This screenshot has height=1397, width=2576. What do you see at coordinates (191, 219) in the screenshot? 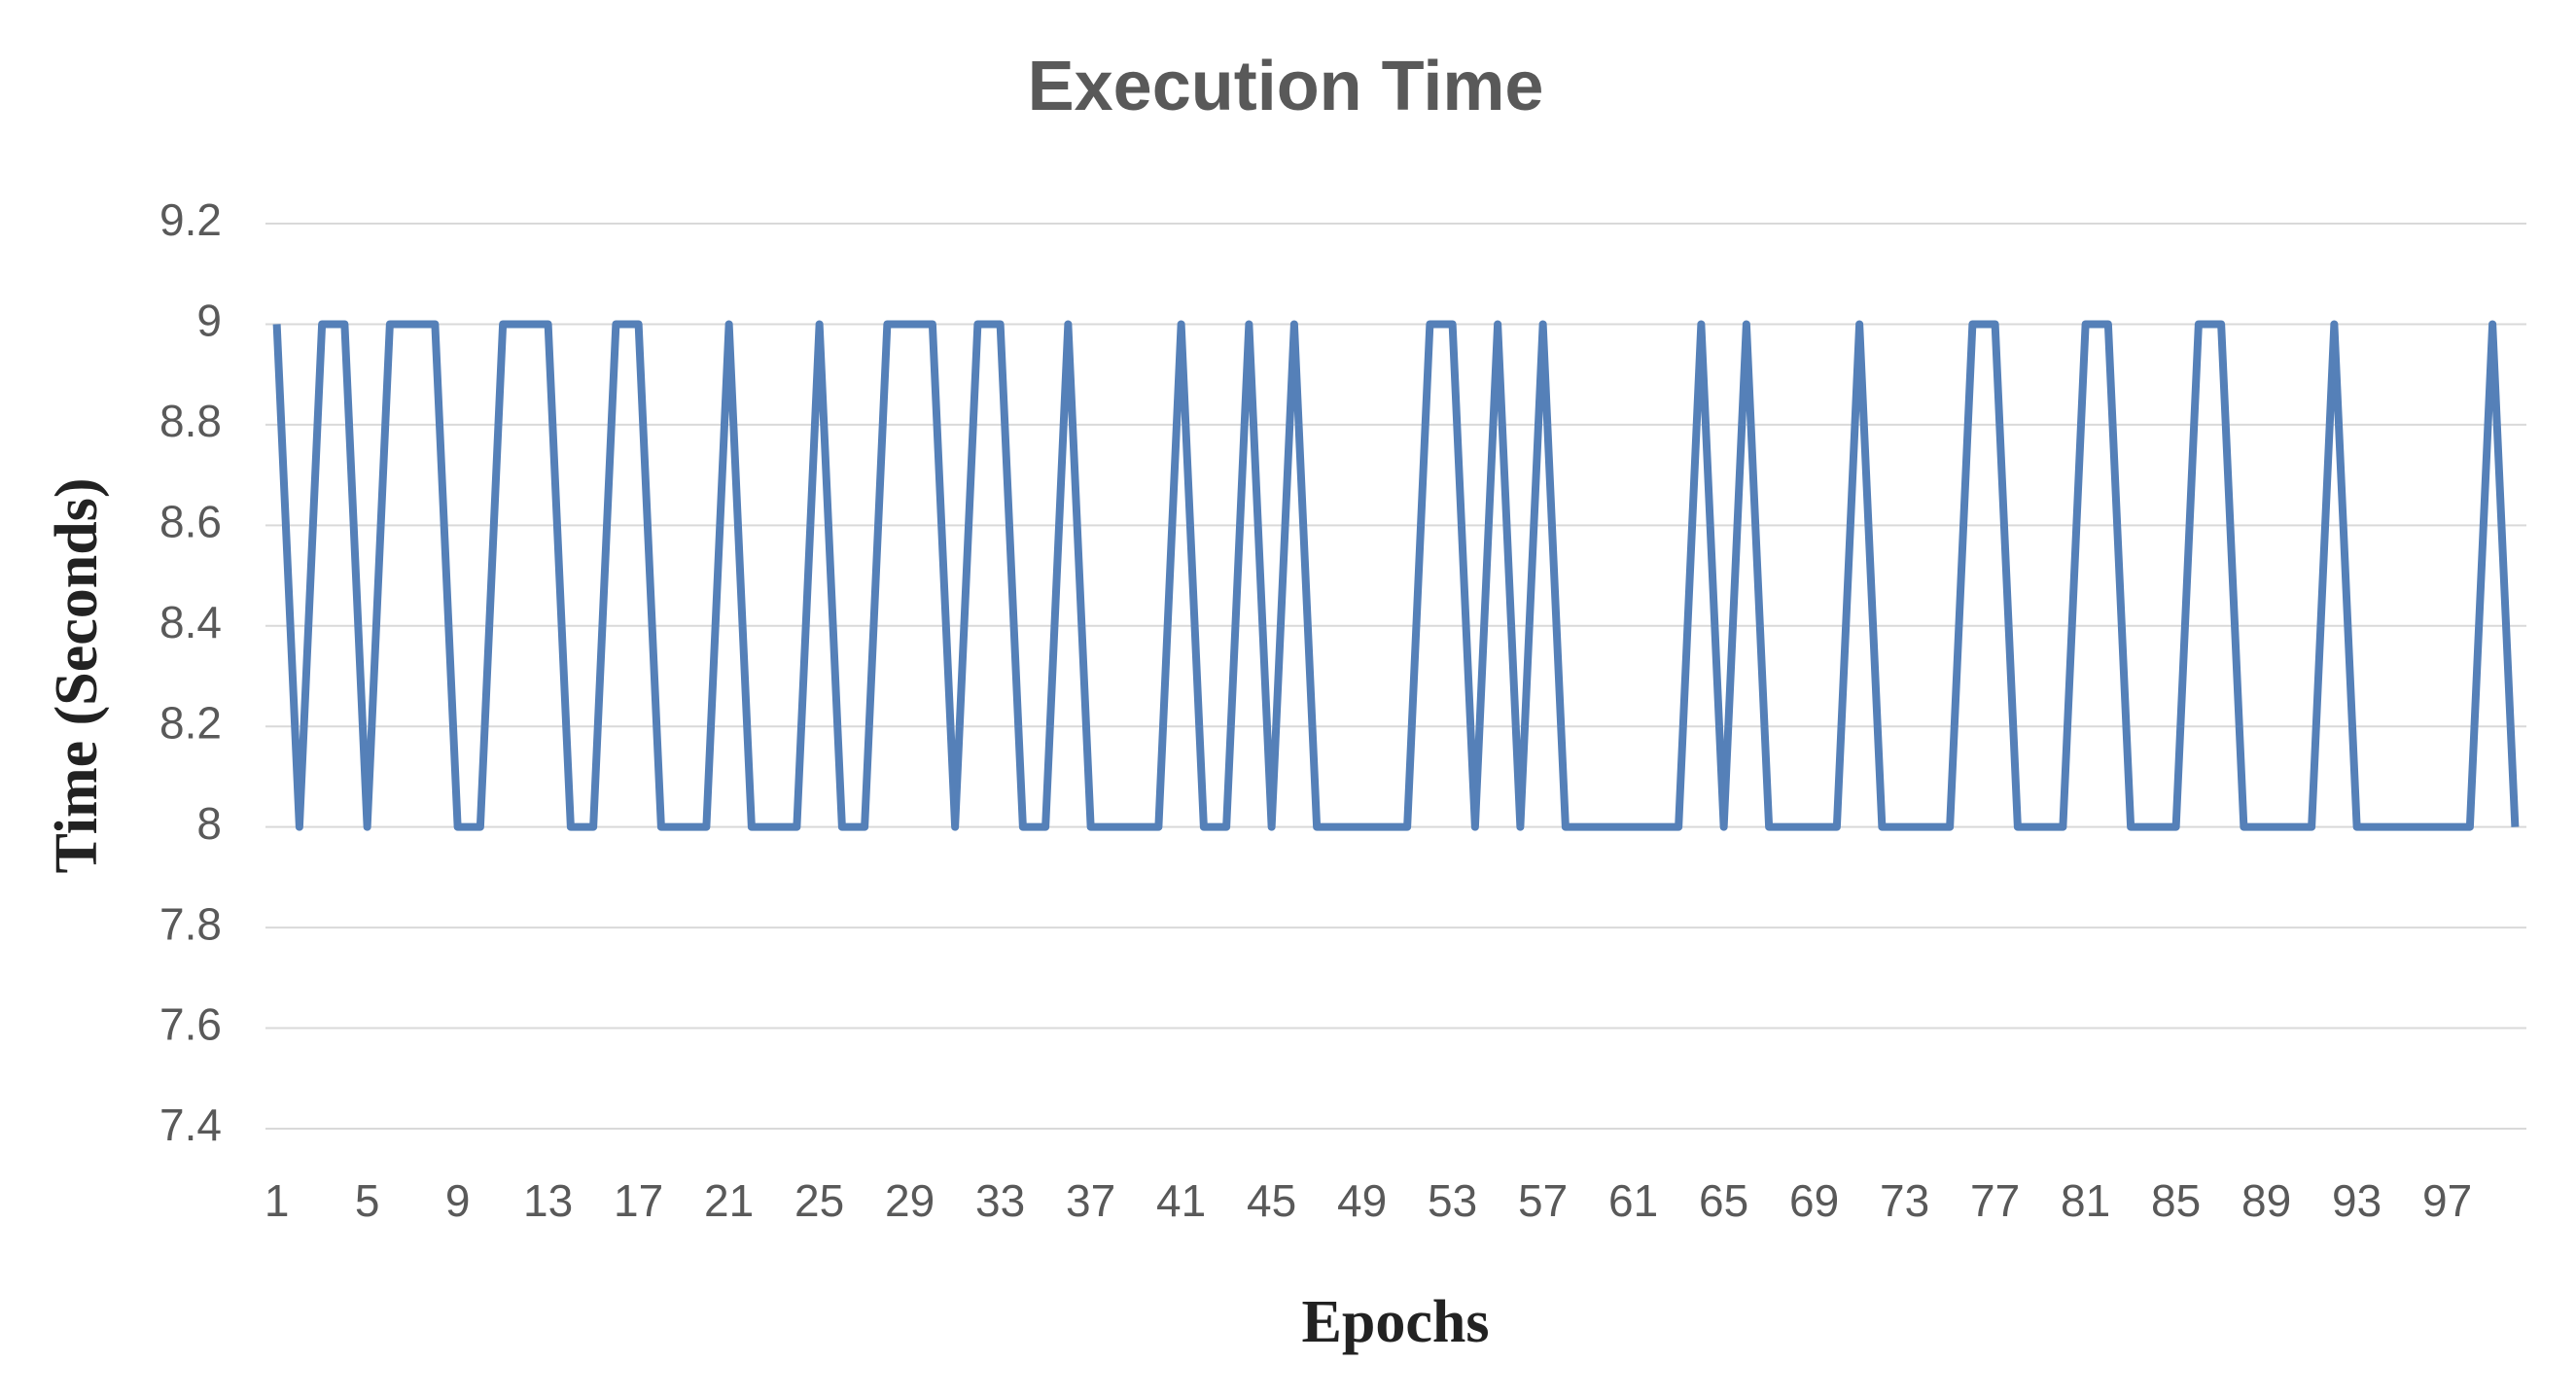
I see `y-tick-label: 9.2` at bounding box center [191, 219].